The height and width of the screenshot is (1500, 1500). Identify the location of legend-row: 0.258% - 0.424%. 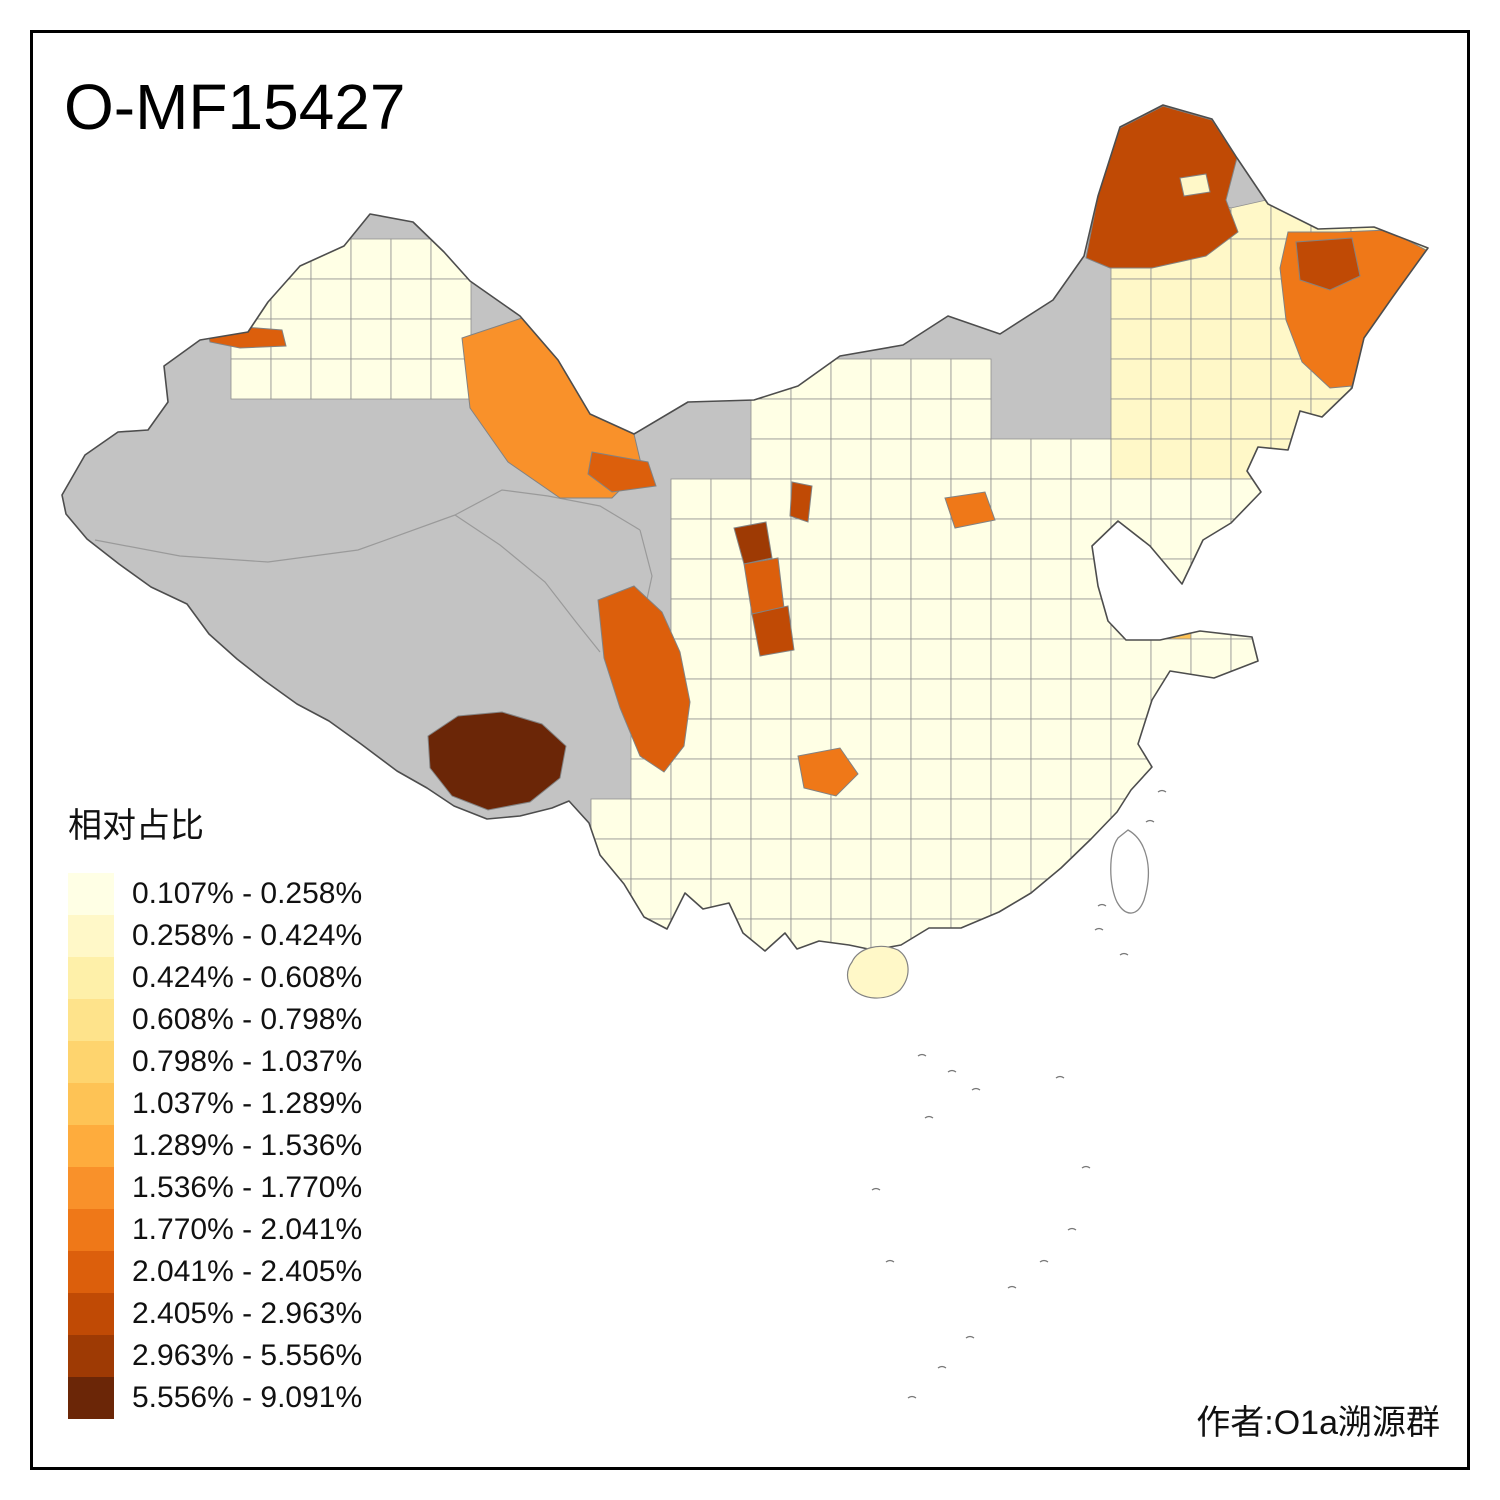
(215, 936).